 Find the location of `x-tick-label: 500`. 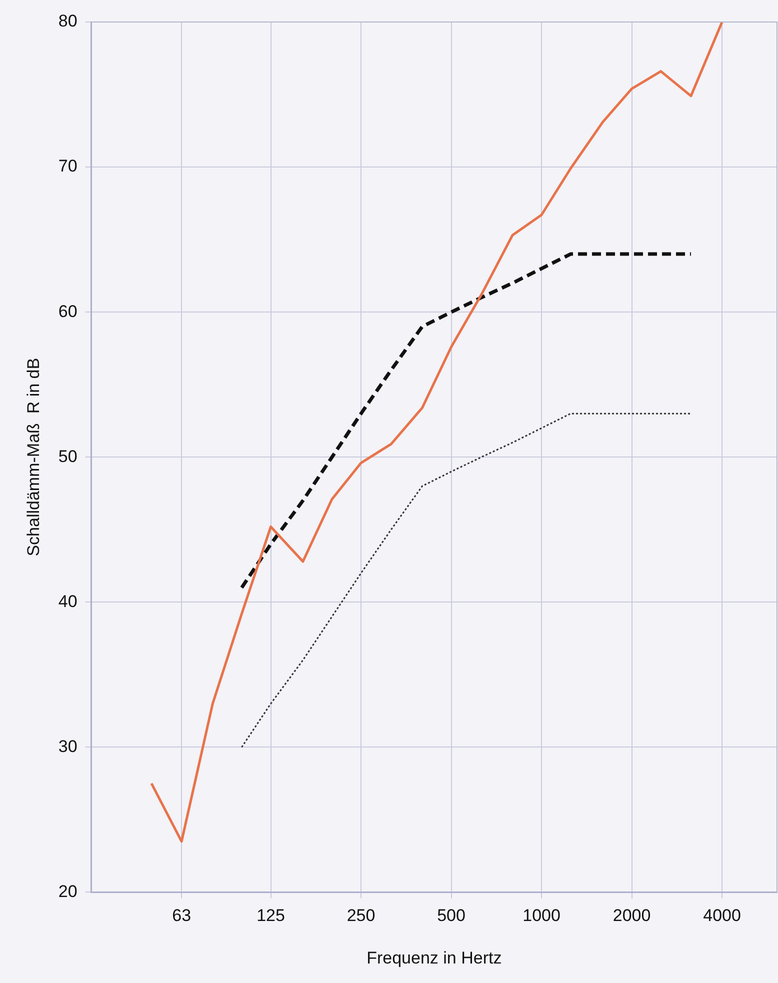

x-tick-label: 500 is located at coordinates (451, 916).